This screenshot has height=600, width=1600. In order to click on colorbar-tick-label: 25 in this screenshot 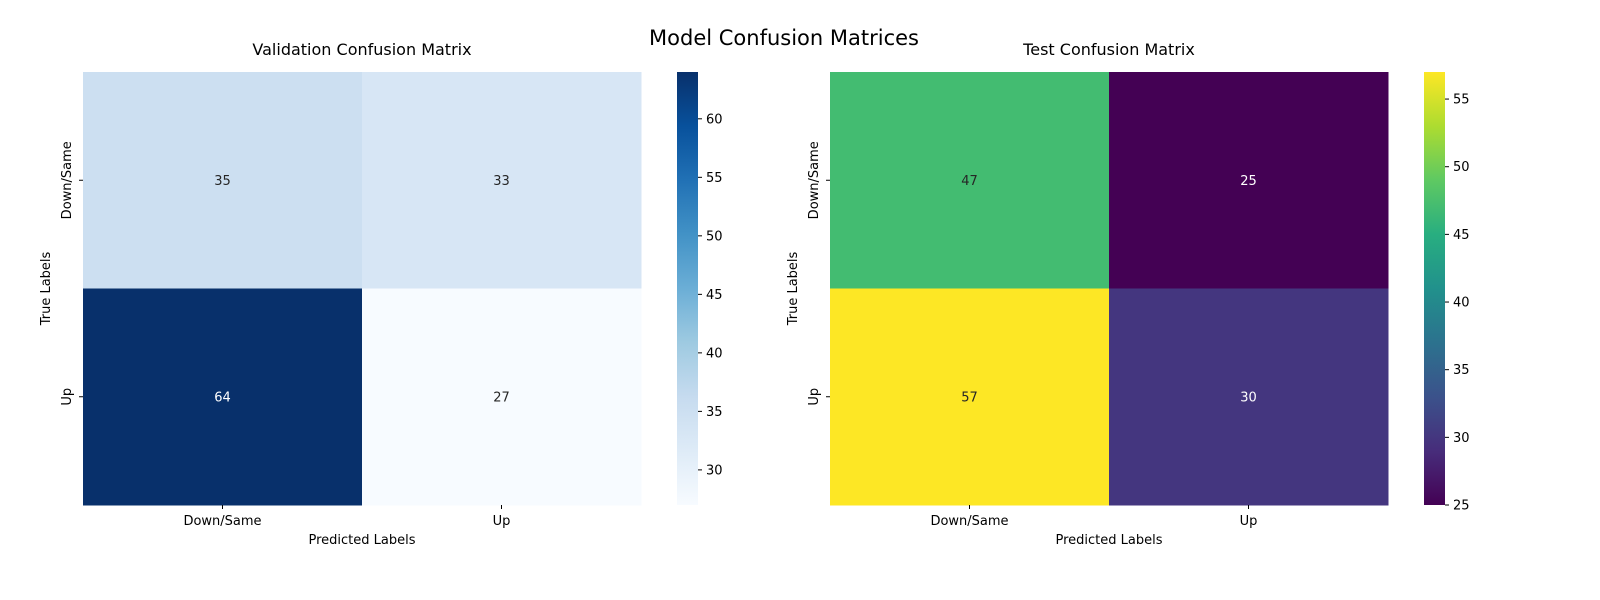, I will do `click(1461, 506)`.